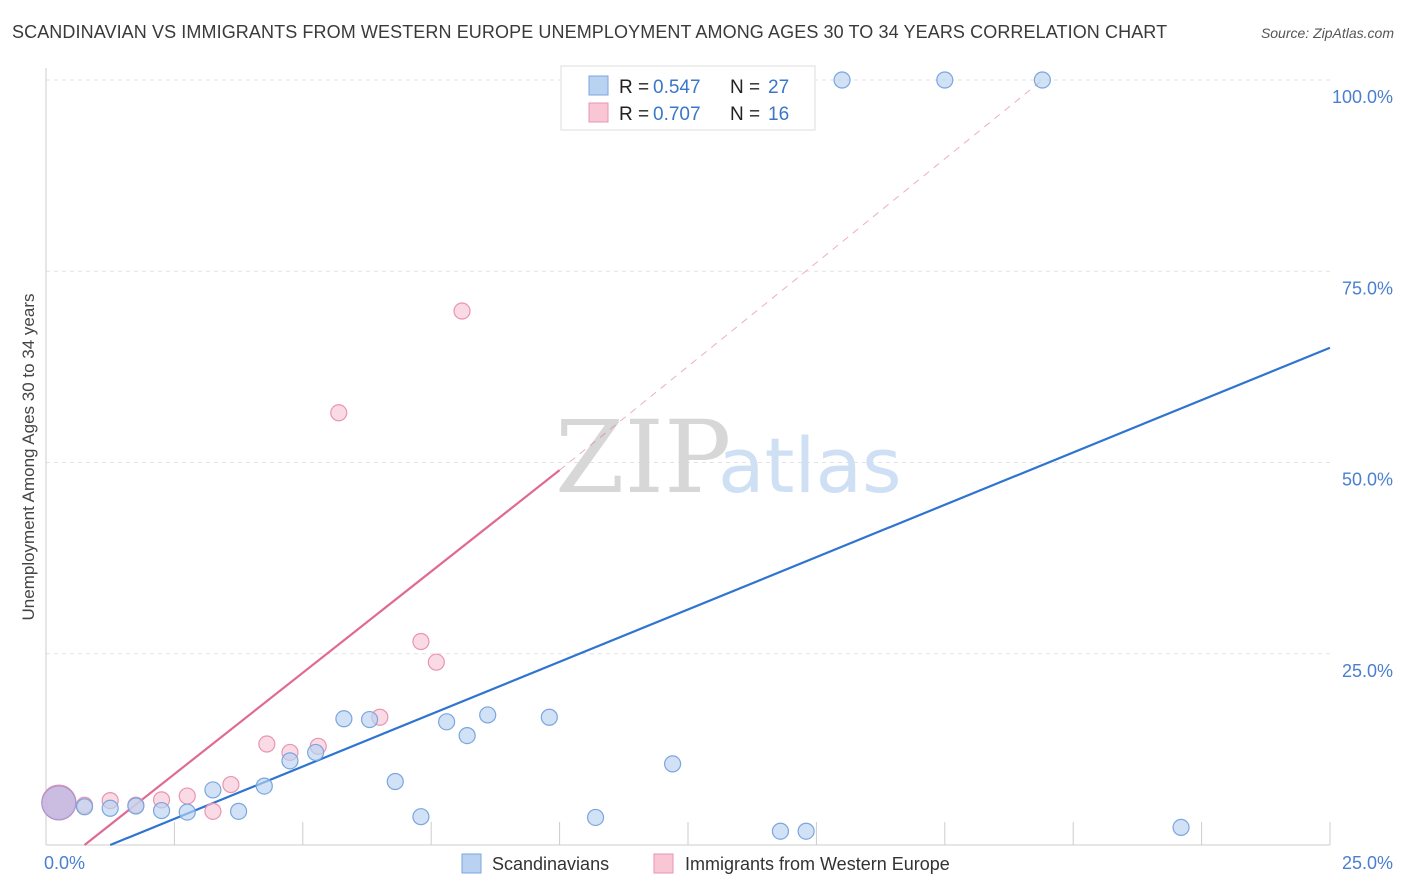 The height and width of the screenshot is (892, 1406). What do you see at coordinates (471, 863) in the screenshot?
I see `series-legend-swatch-scandinavians` at bounding box center [471, 863].